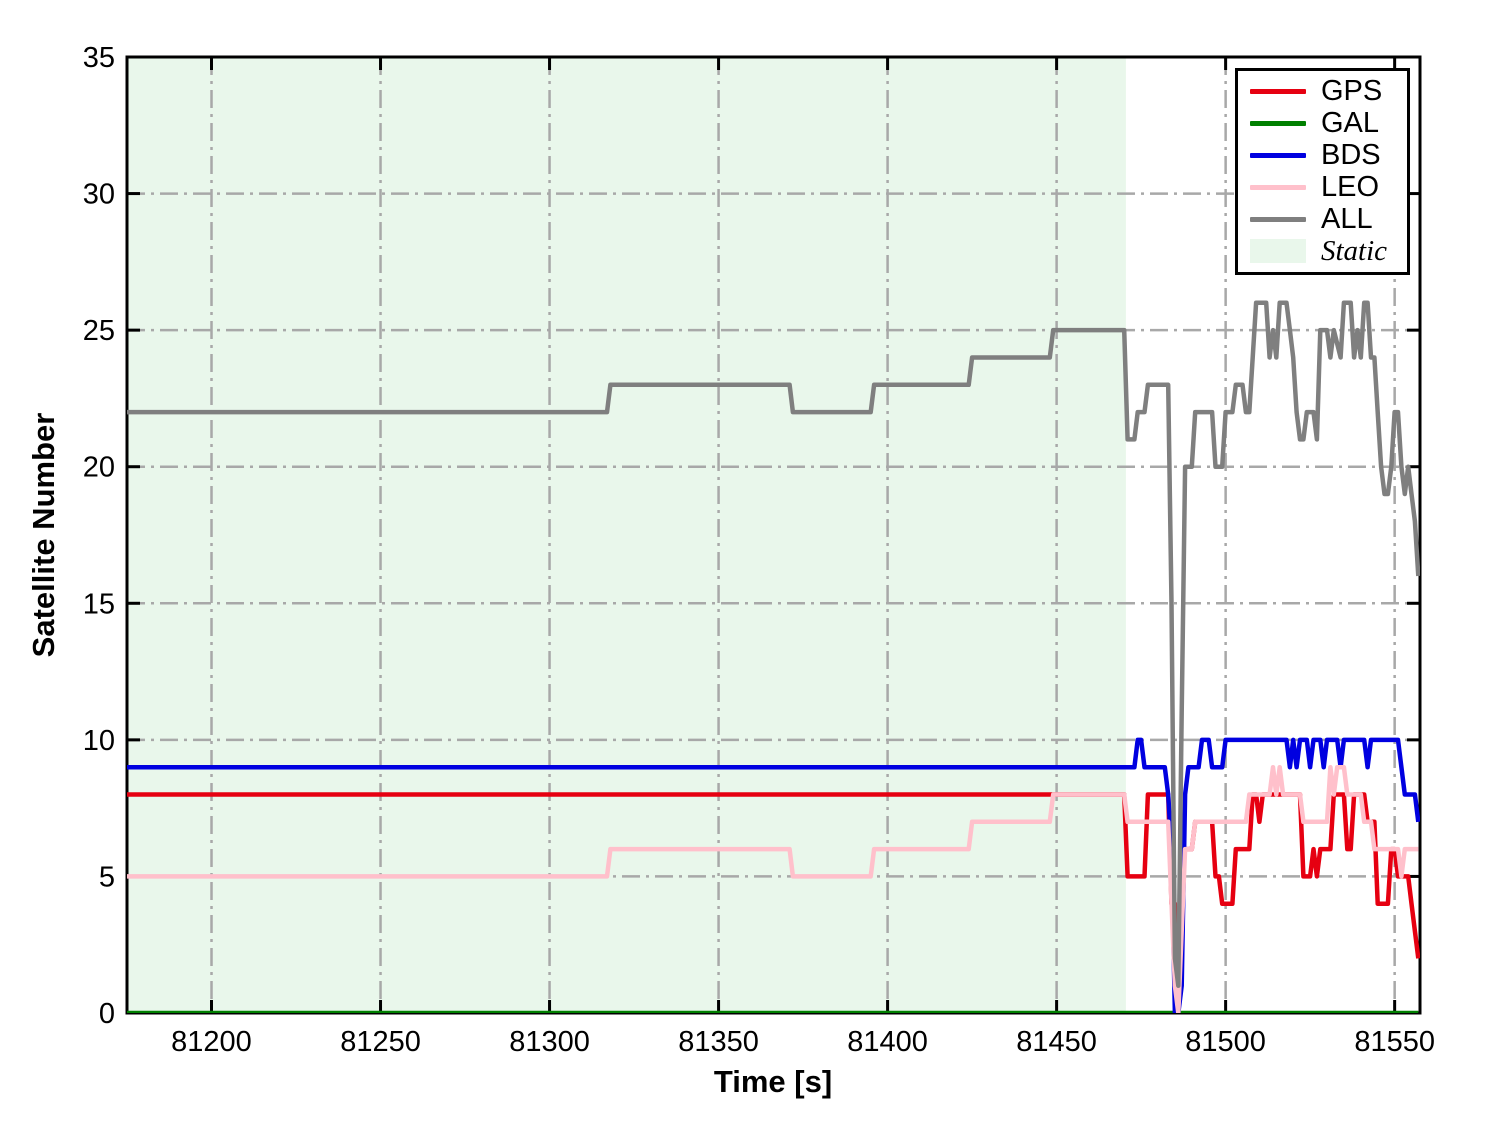 The height and width of the screenshot is (1133, 1488). I want to click on legend-label-leo: LEO, so click(1350, 186).